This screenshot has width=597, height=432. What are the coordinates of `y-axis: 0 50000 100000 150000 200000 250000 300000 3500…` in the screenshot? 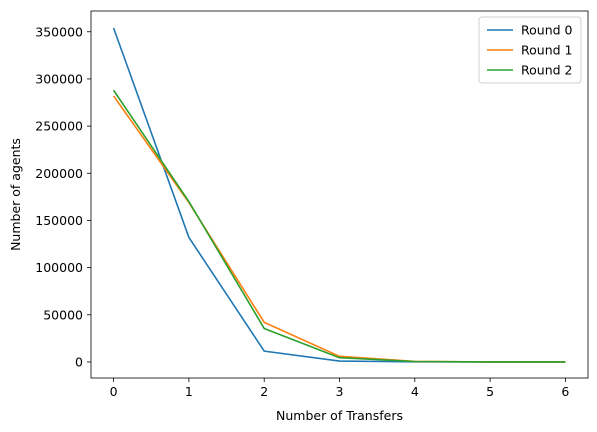 It's located at (63, 196).